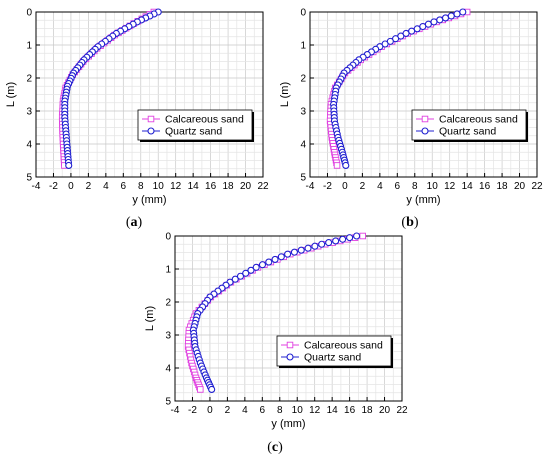 The image size is (550, 463). What do you see at coordinates (108, 88) in the screenshot?
I see `series-calcareous-sand` at bounding box center [108, 88].